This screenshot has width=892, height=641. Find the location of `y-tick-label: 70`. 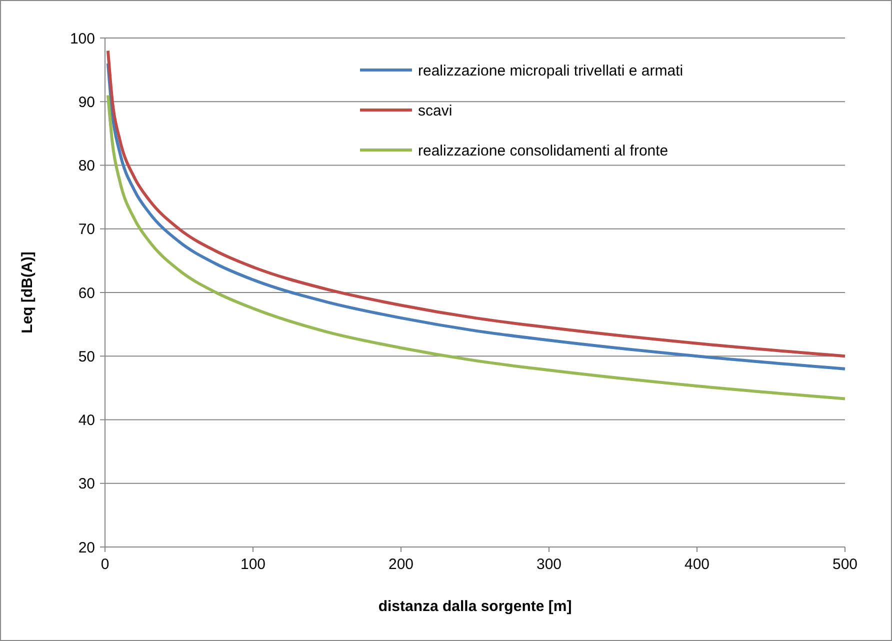

y-tick-label: 70 is located at coordinates (86, 229).